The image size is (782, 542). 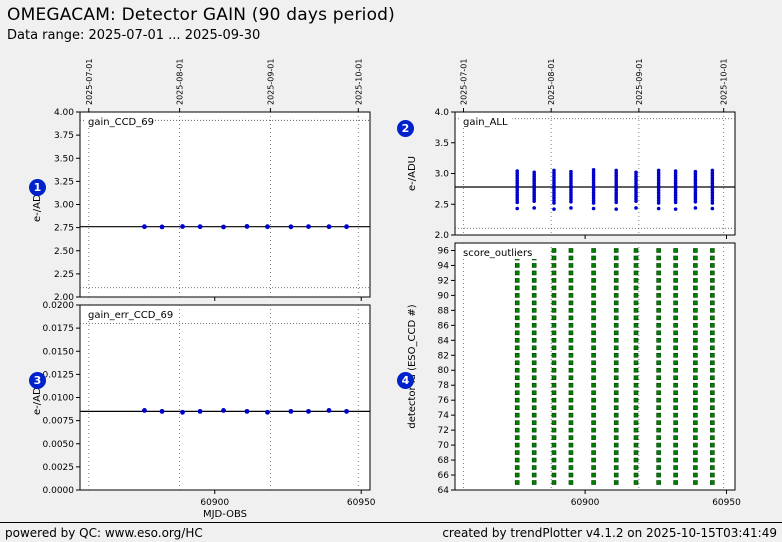 What do you see at coordinates (104, 532) in the screenshot?
I see `footer-credit-left: powered by QC: www.eso.org/HC` at bounding box center [104, 532].